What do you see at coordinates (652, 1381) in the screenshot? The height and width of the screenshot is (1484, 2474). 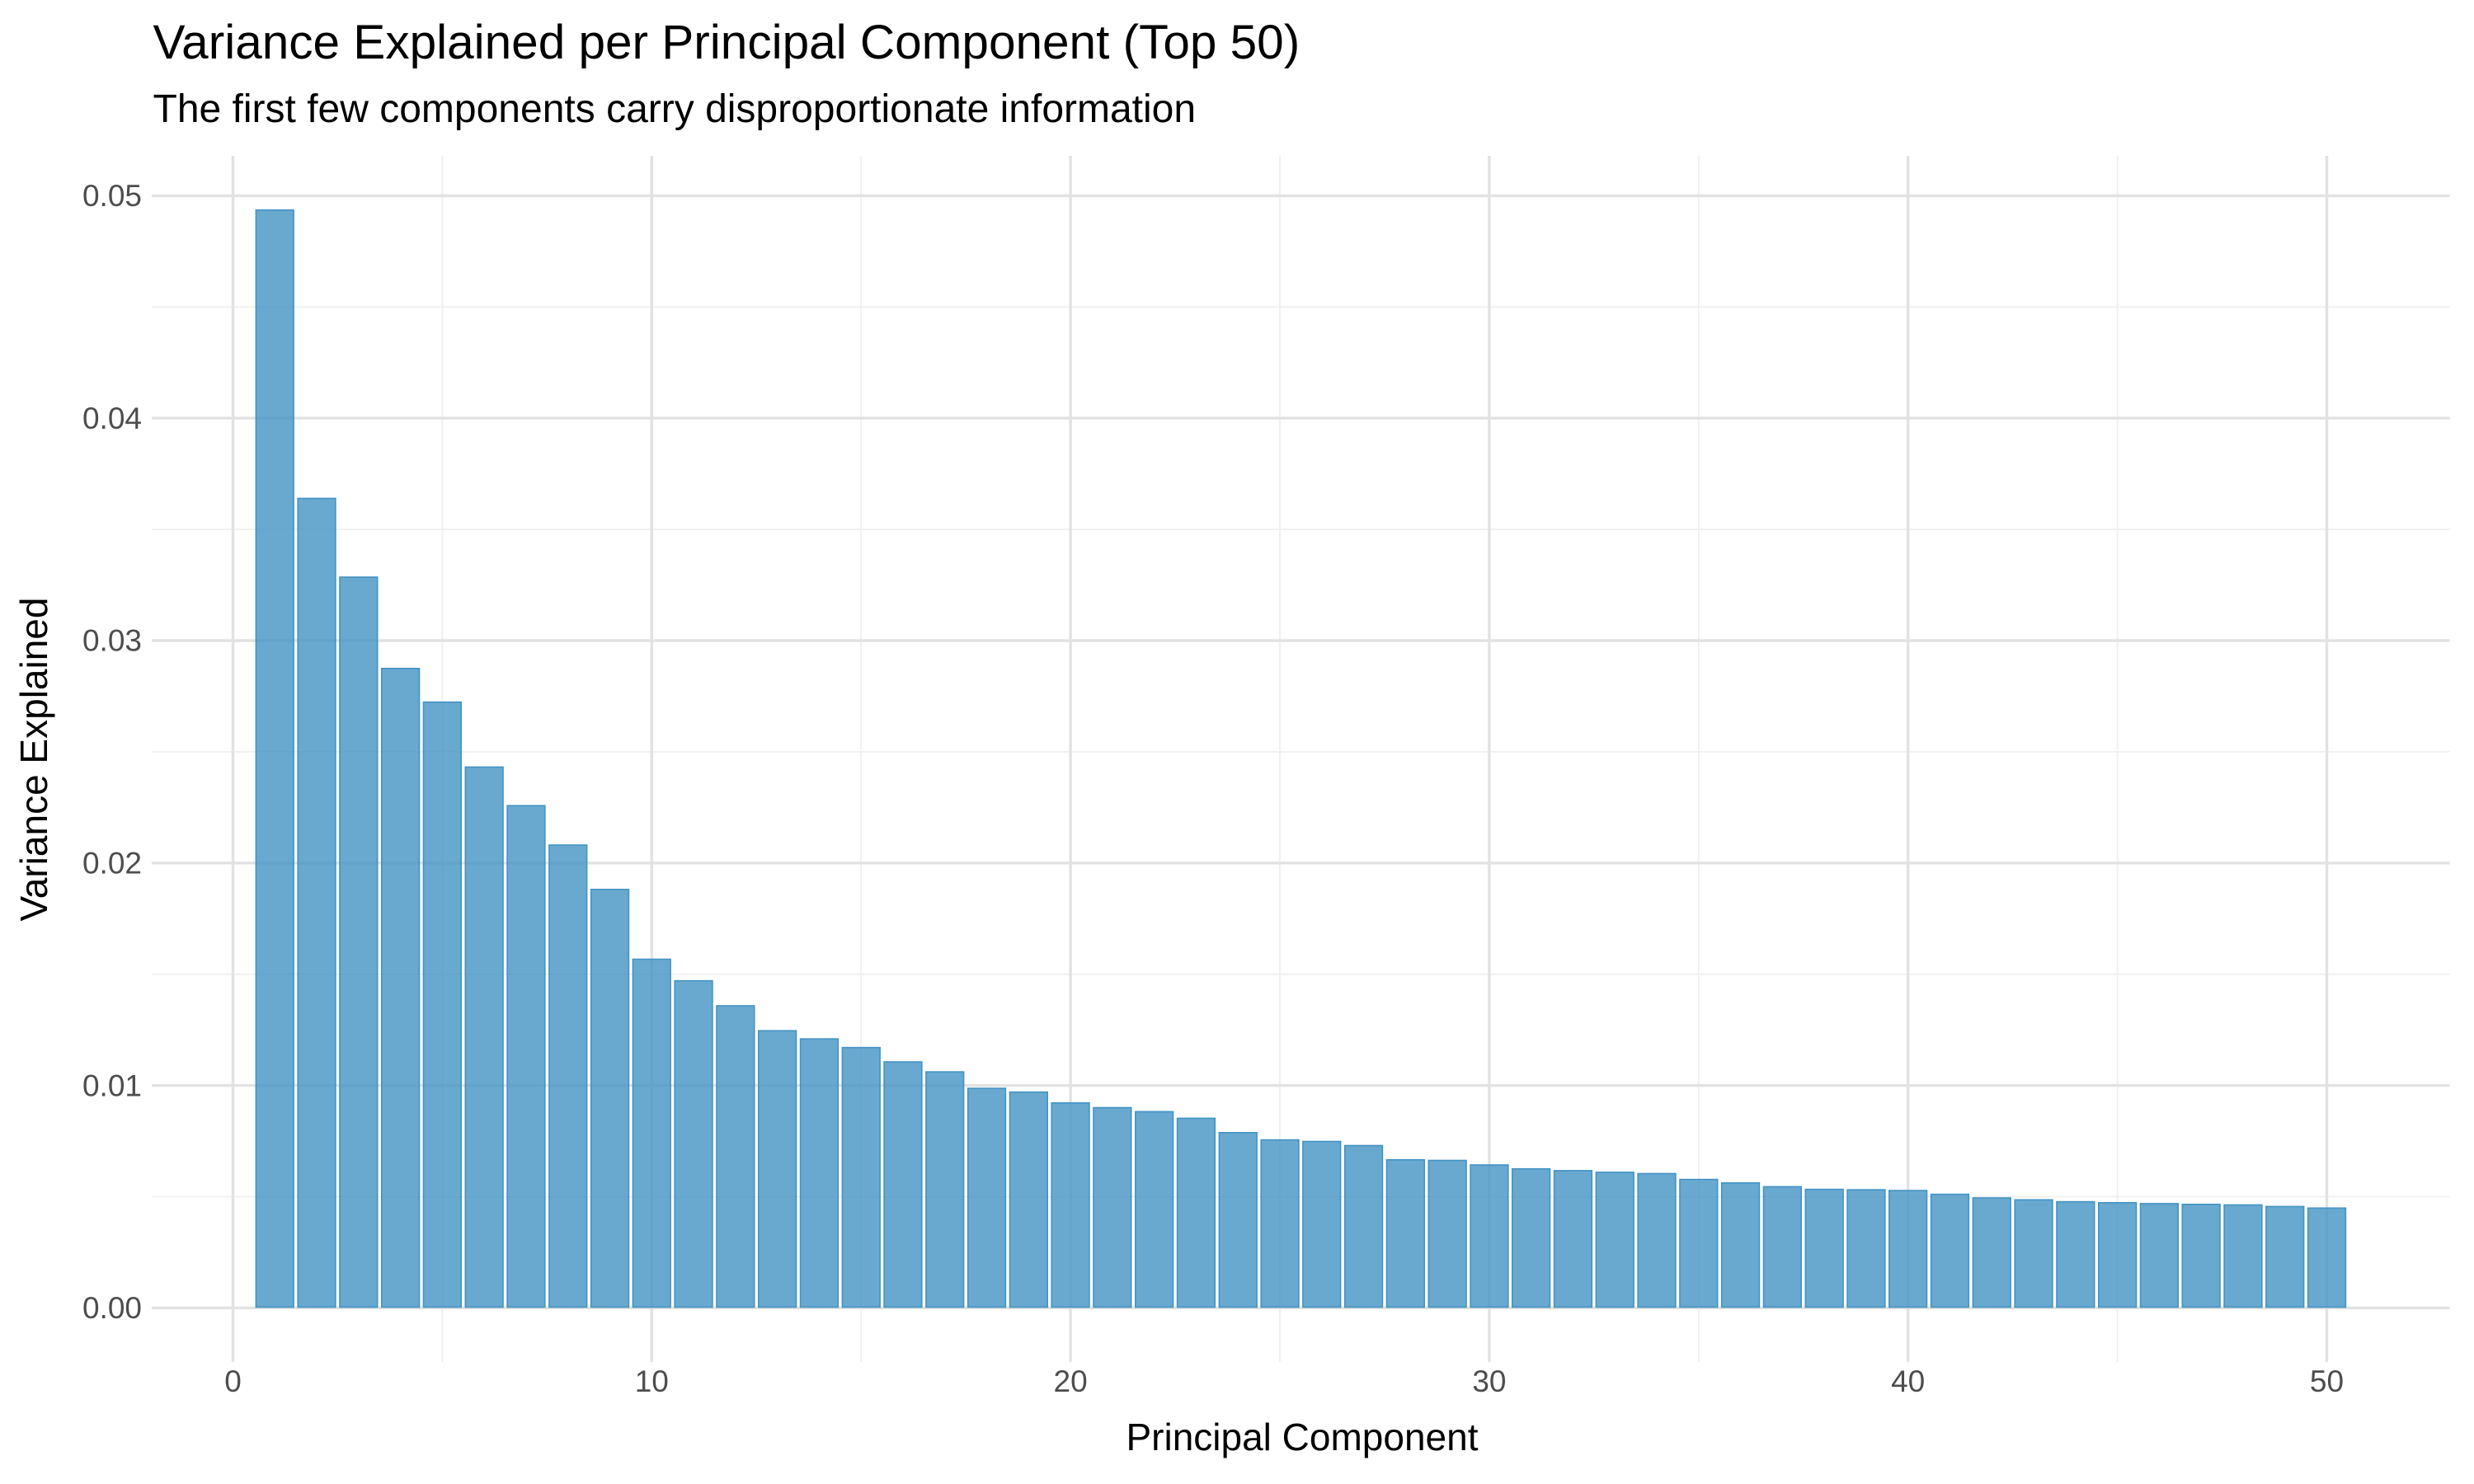 I see `svg-text: 10` at bounding box center [652, 1381].